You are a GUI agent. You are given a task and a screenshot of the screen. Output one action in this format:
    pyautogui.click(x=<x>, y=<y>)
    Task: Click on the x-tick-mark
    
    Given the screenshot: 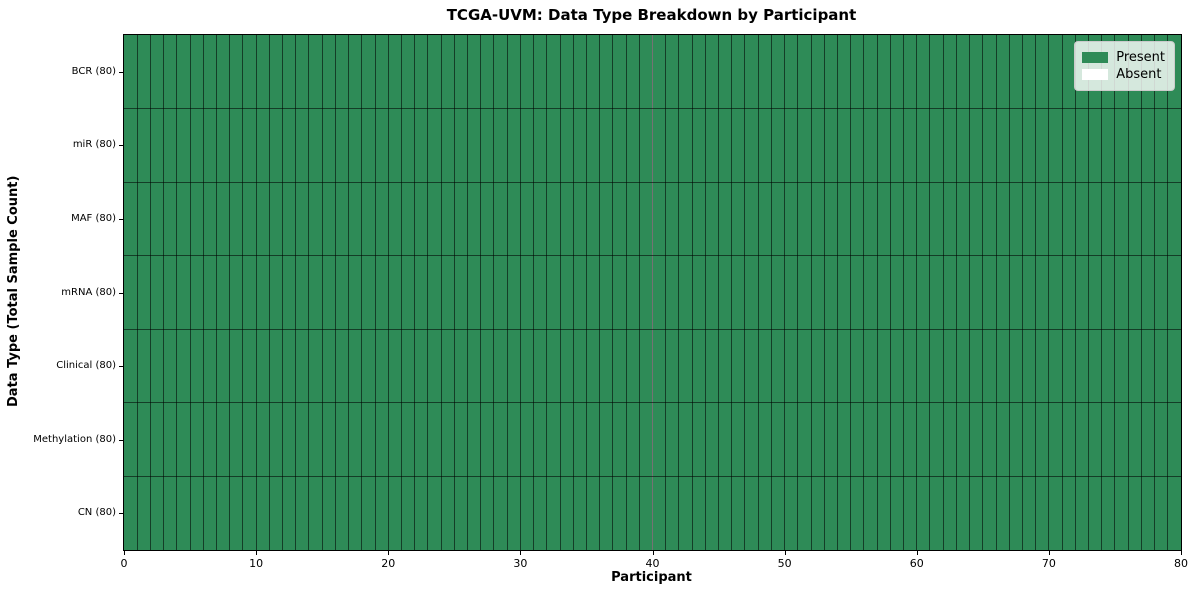 What is the action you would take?
    pyautogui.click(x=785, y=553)
    